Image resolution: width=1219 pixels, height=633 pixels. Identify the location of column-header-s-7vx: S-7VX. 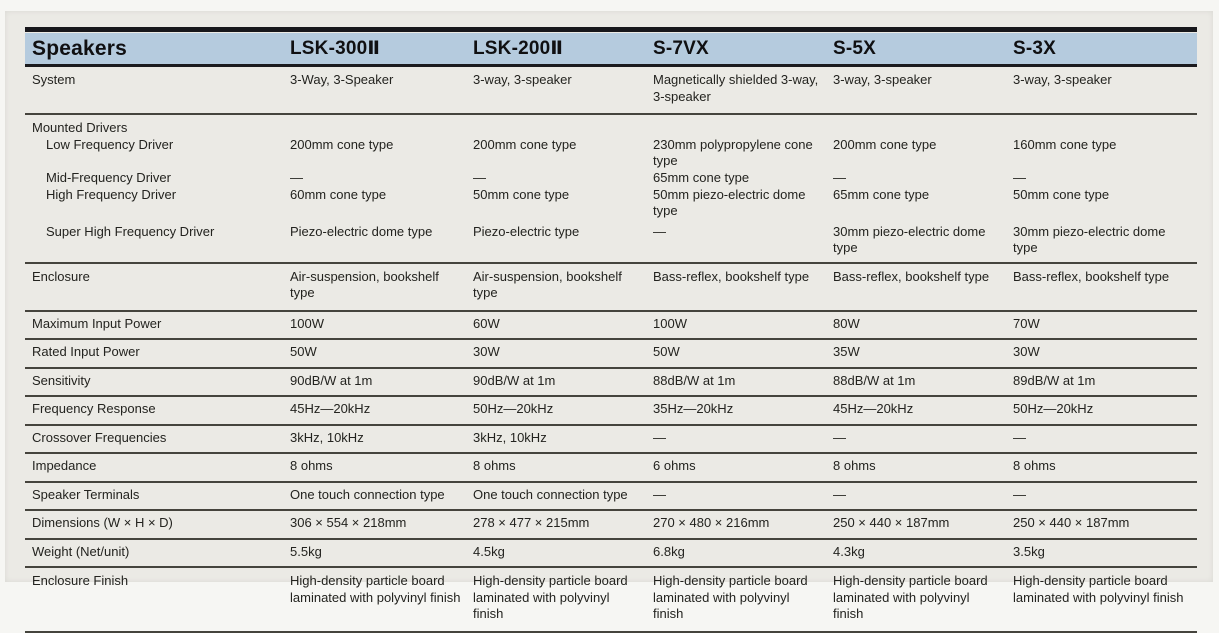
(681, 48).